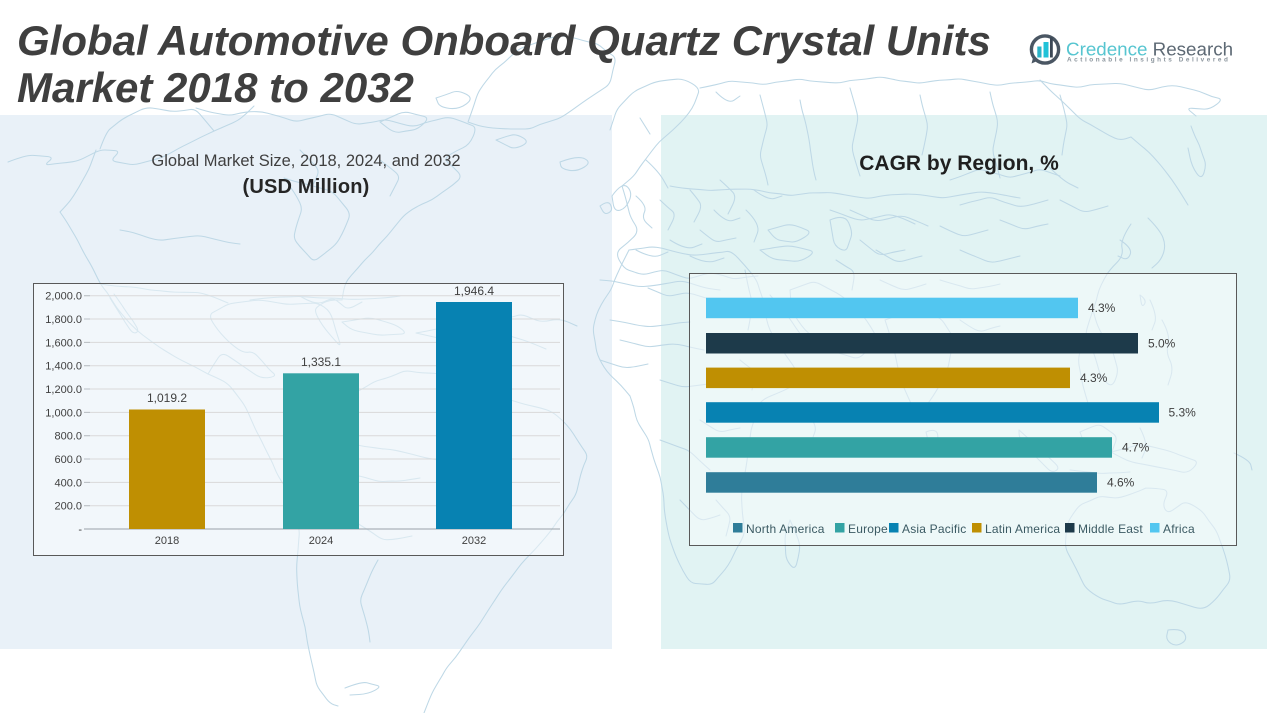  I want to click on svg-text: Credence Research, so click(1149, 49).